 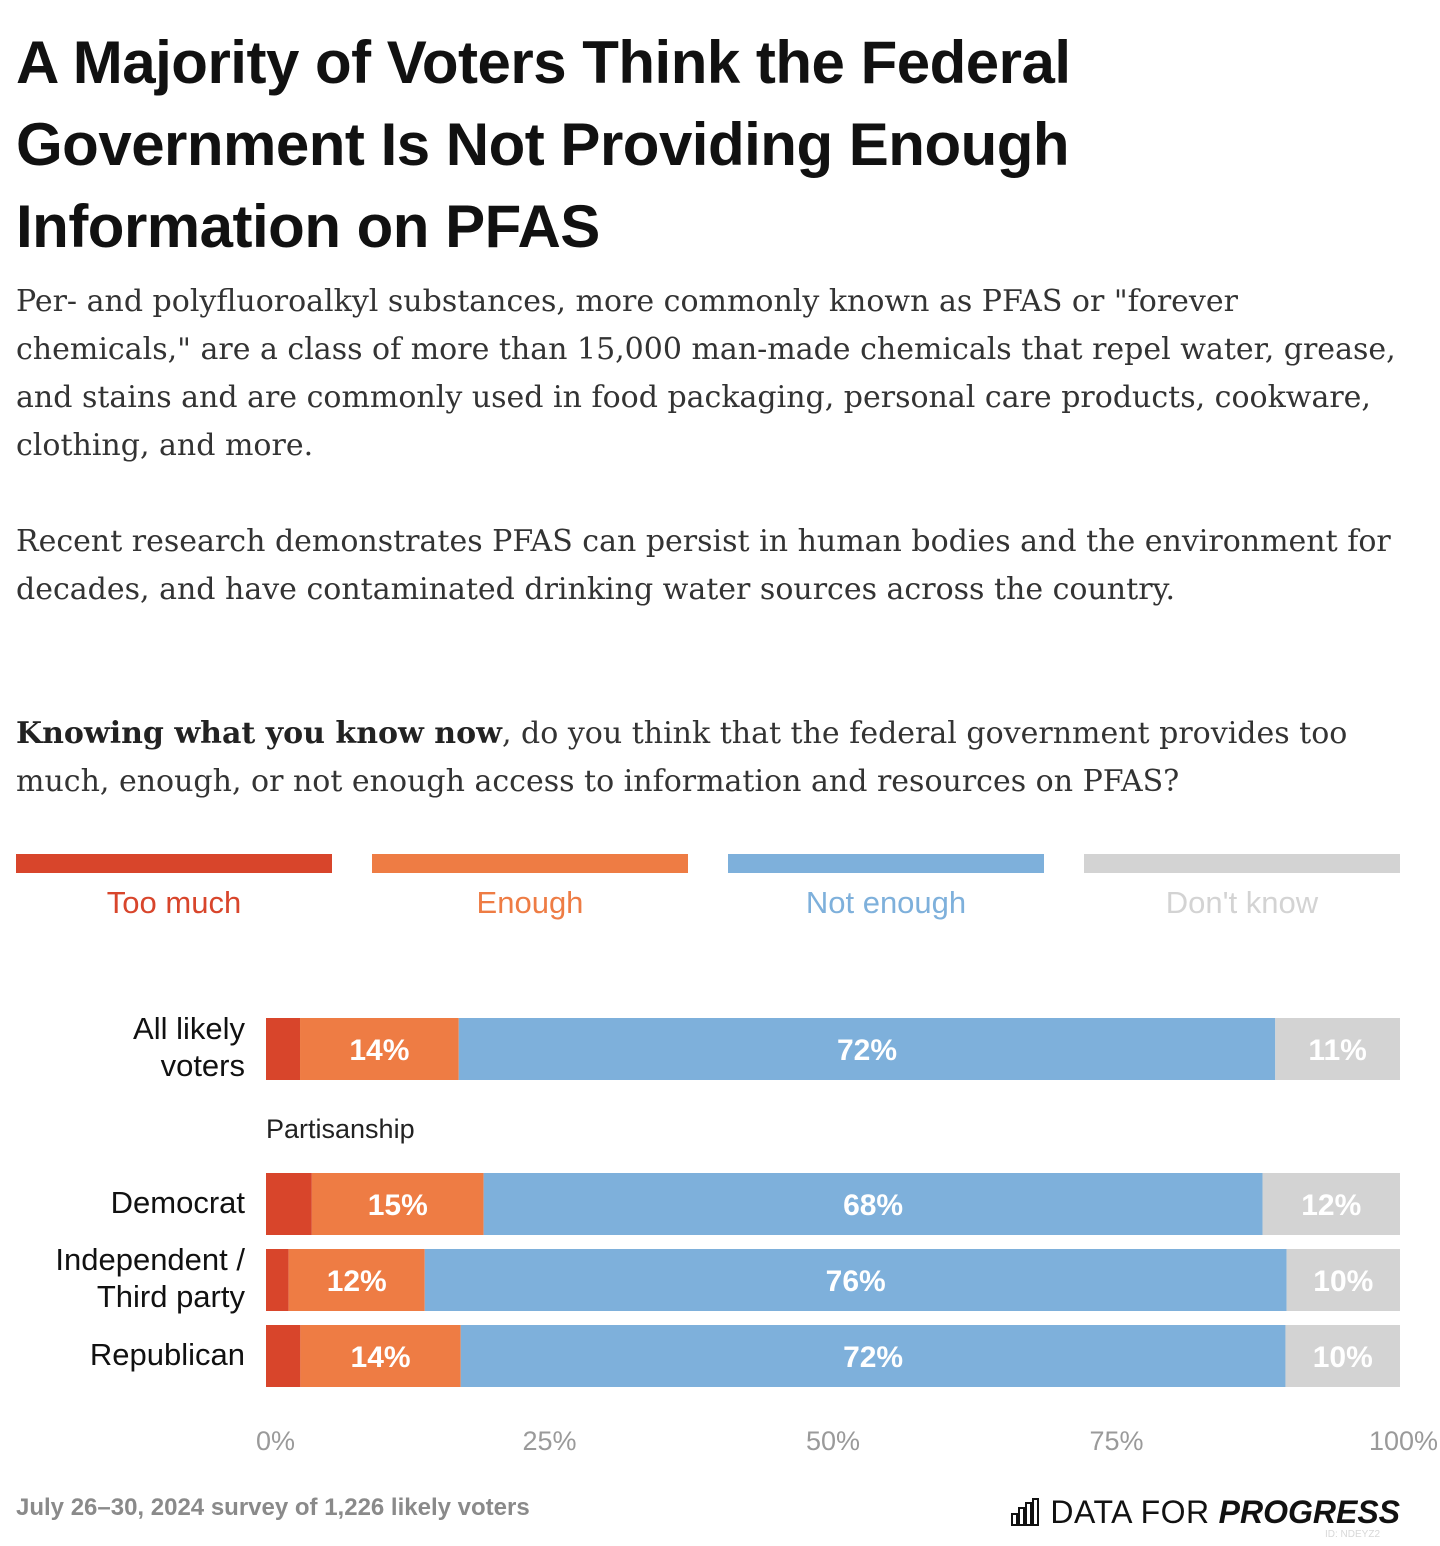 What do you see at coordinates (1403, 1441) in the screenshot?
I see `x-tick-label: 100%` at bounding box center [1403, 1441].